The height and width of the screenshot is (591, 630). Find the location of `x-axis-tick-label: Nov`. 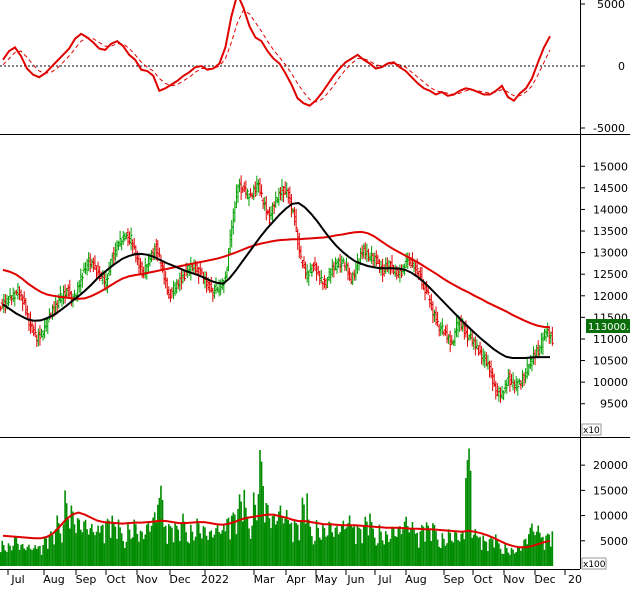

x-axis-tick-label: Nov is located at coordinates (514, 579).